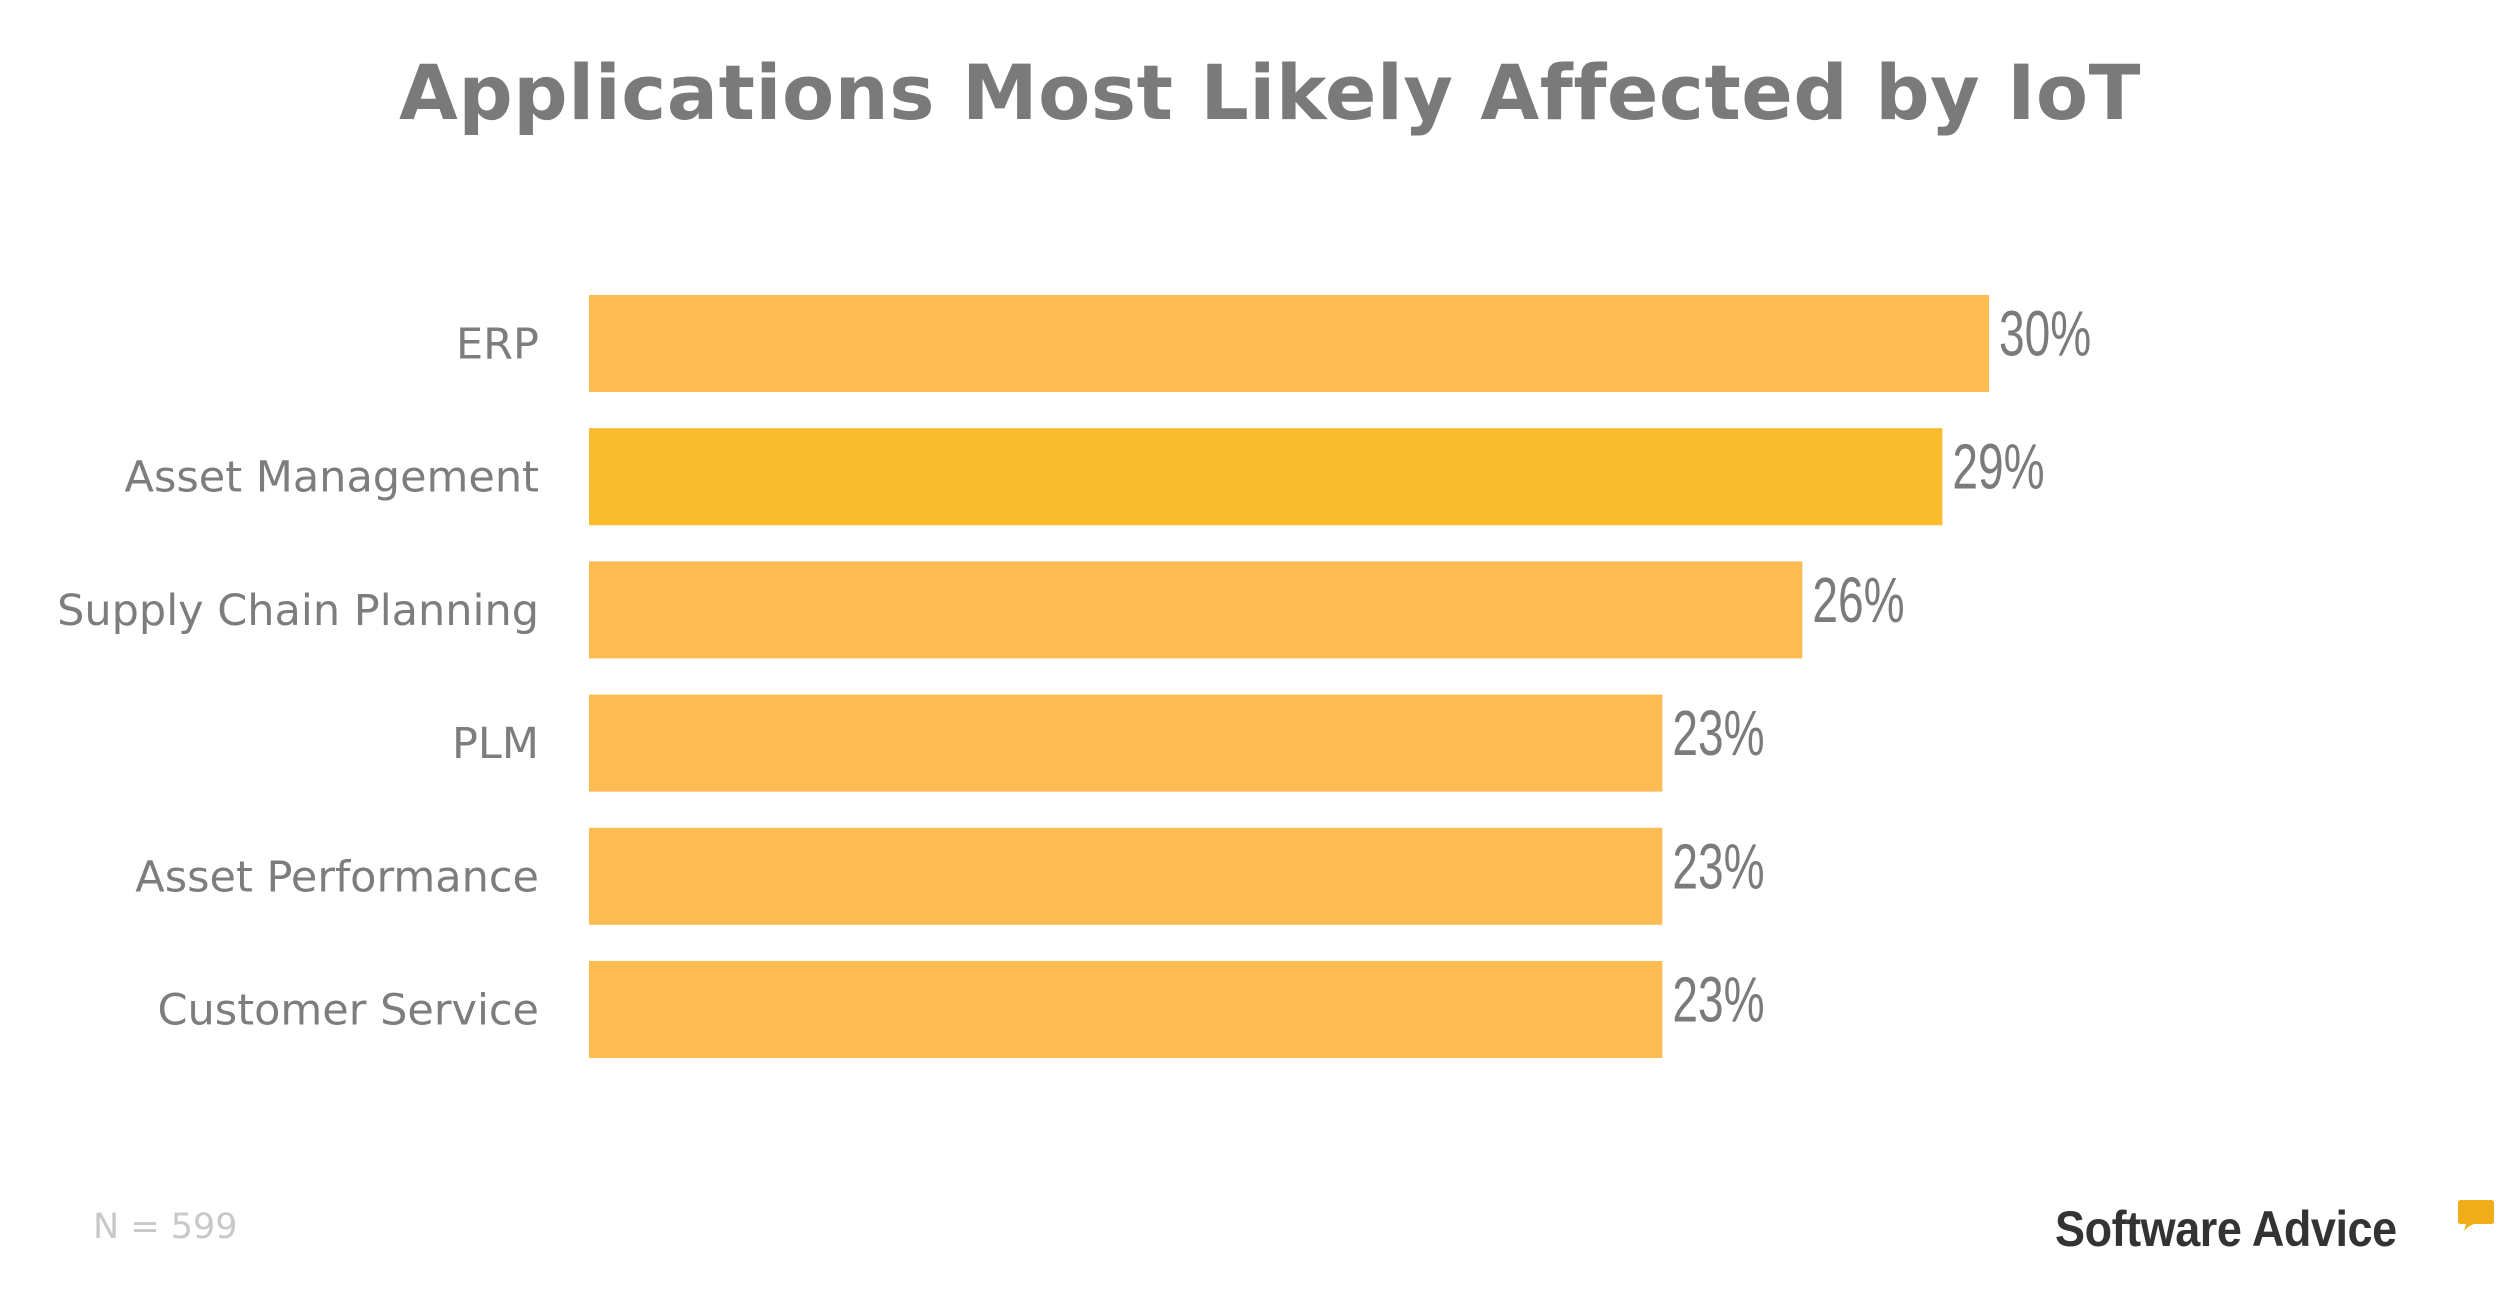 This screenshot has width=2500, height=1312. Describe the element at coordinates (298, 611) in the screenshot. I see `category-label: Supply Chain Planning` at that location.